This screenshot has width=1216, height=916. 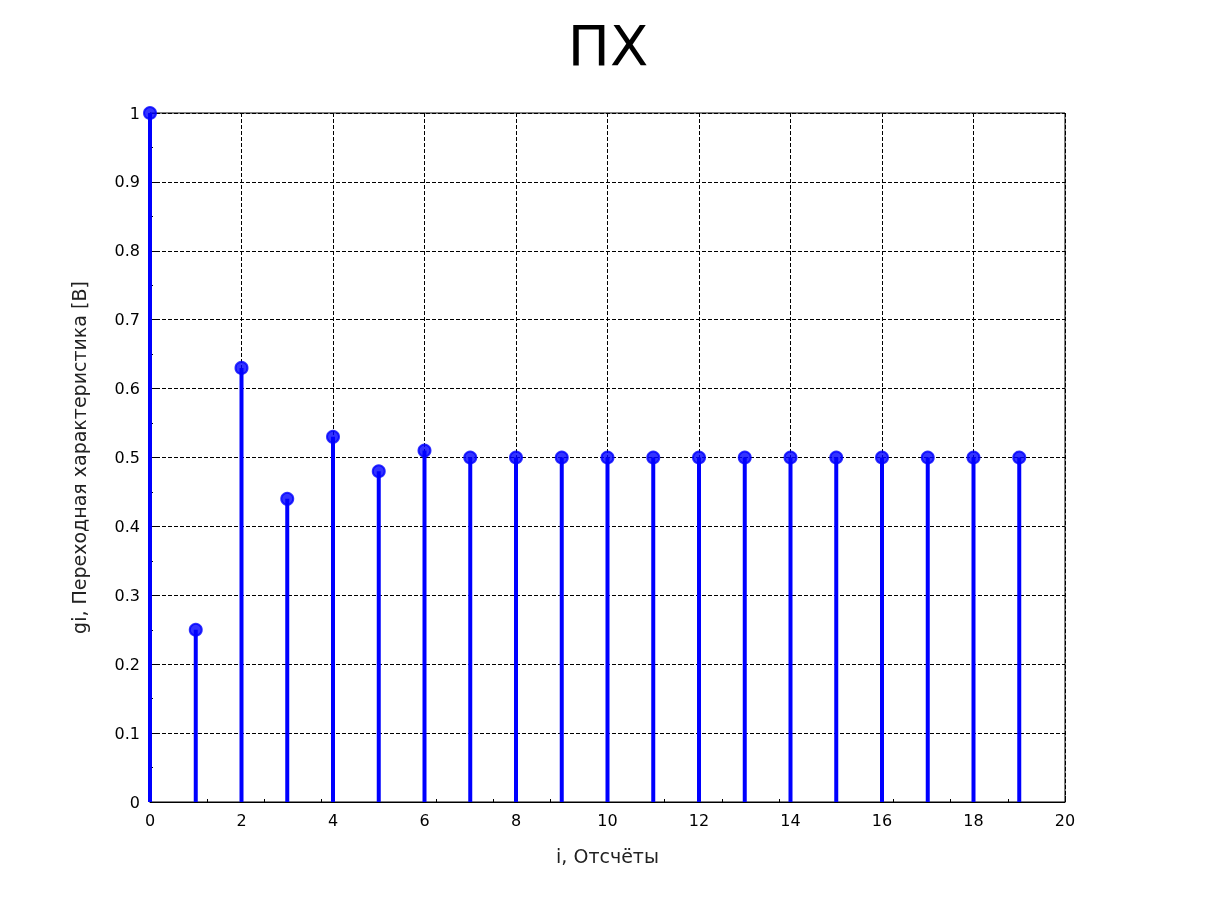 What do you see at coordinates (973, 820) in the screenshot?
I see `x-tick-label: 18` at bounding box center [973, 820].